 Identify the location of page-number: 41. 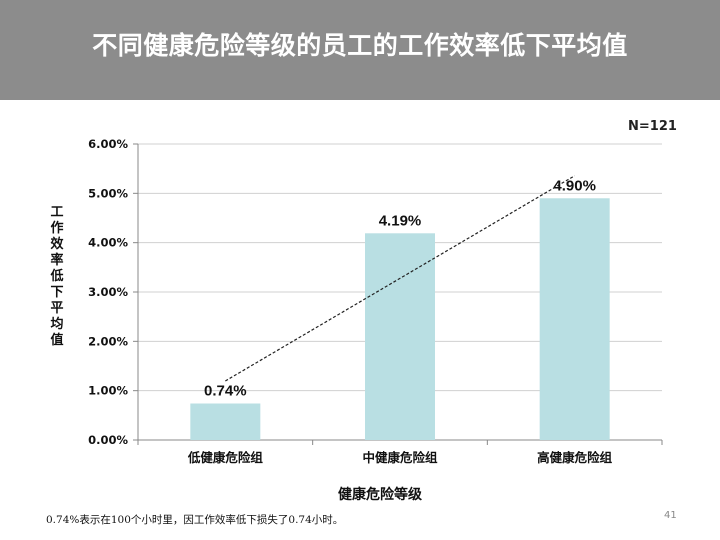
(670, 515).